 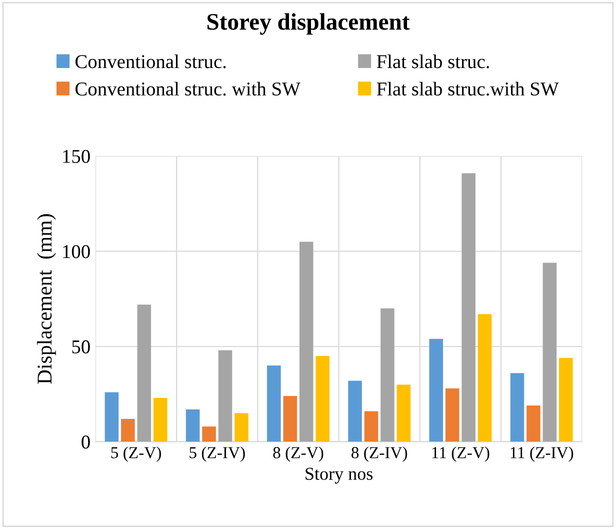 I want to click on y-tick-label: 100, so click(x=76, y=251).